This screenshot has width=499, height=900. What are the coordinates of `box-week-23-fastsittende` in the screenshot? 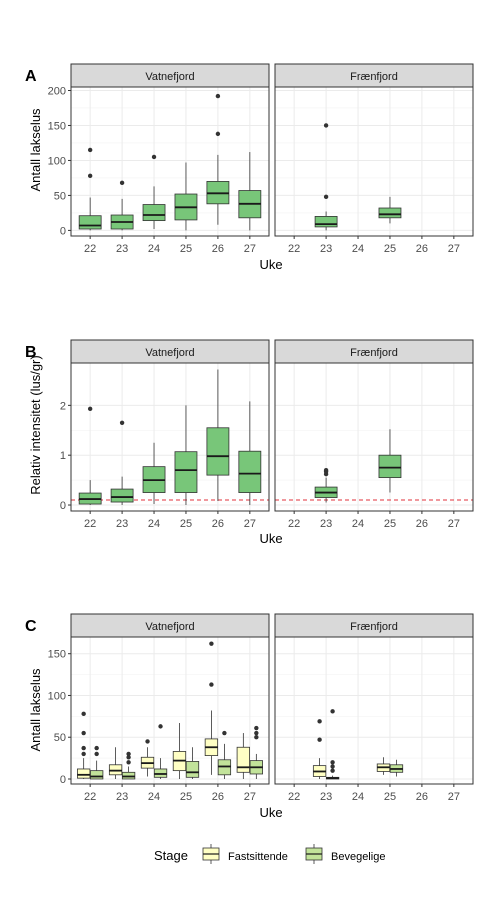 It's located at (319, 749).